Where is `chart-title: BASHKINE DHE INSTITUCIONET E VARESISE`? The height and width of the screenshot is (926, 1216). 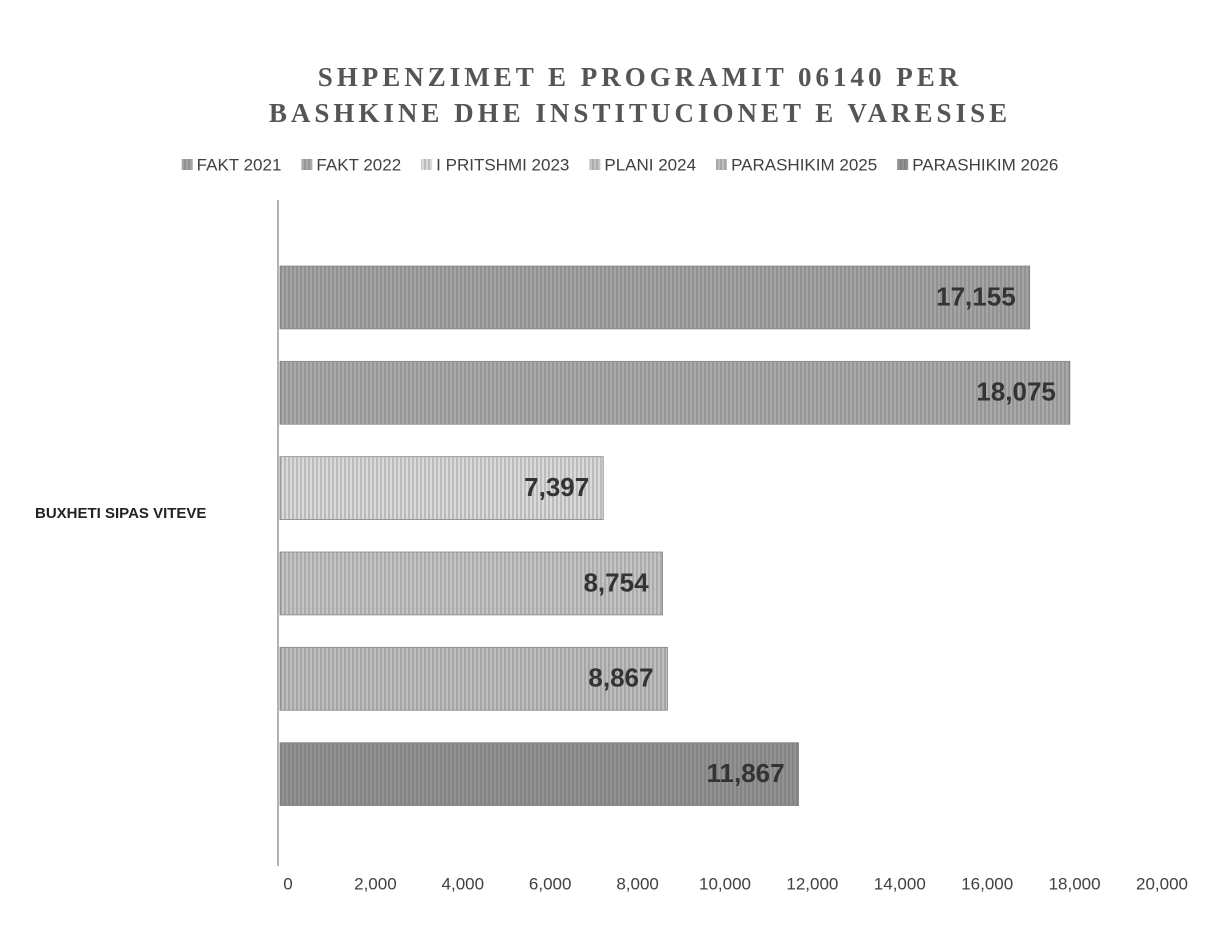 chart-title: BASHKINE DHE INSTITUCIONET E VARESISE is located at coordinates (640, 113).